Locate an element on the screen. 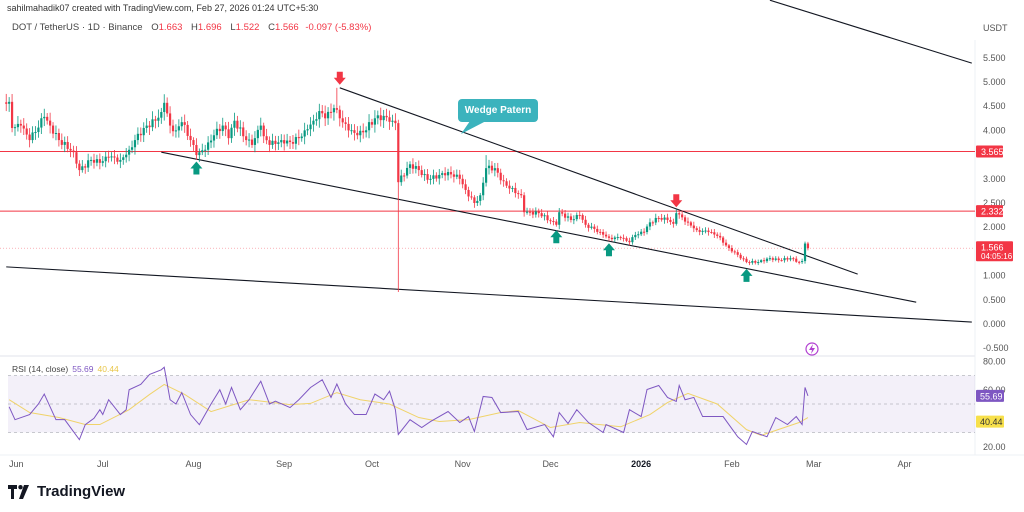 Image resolution: width=1024 pixels, height=512 pixels. time-axis-tick: Apr is located at coordinates (904, 464).